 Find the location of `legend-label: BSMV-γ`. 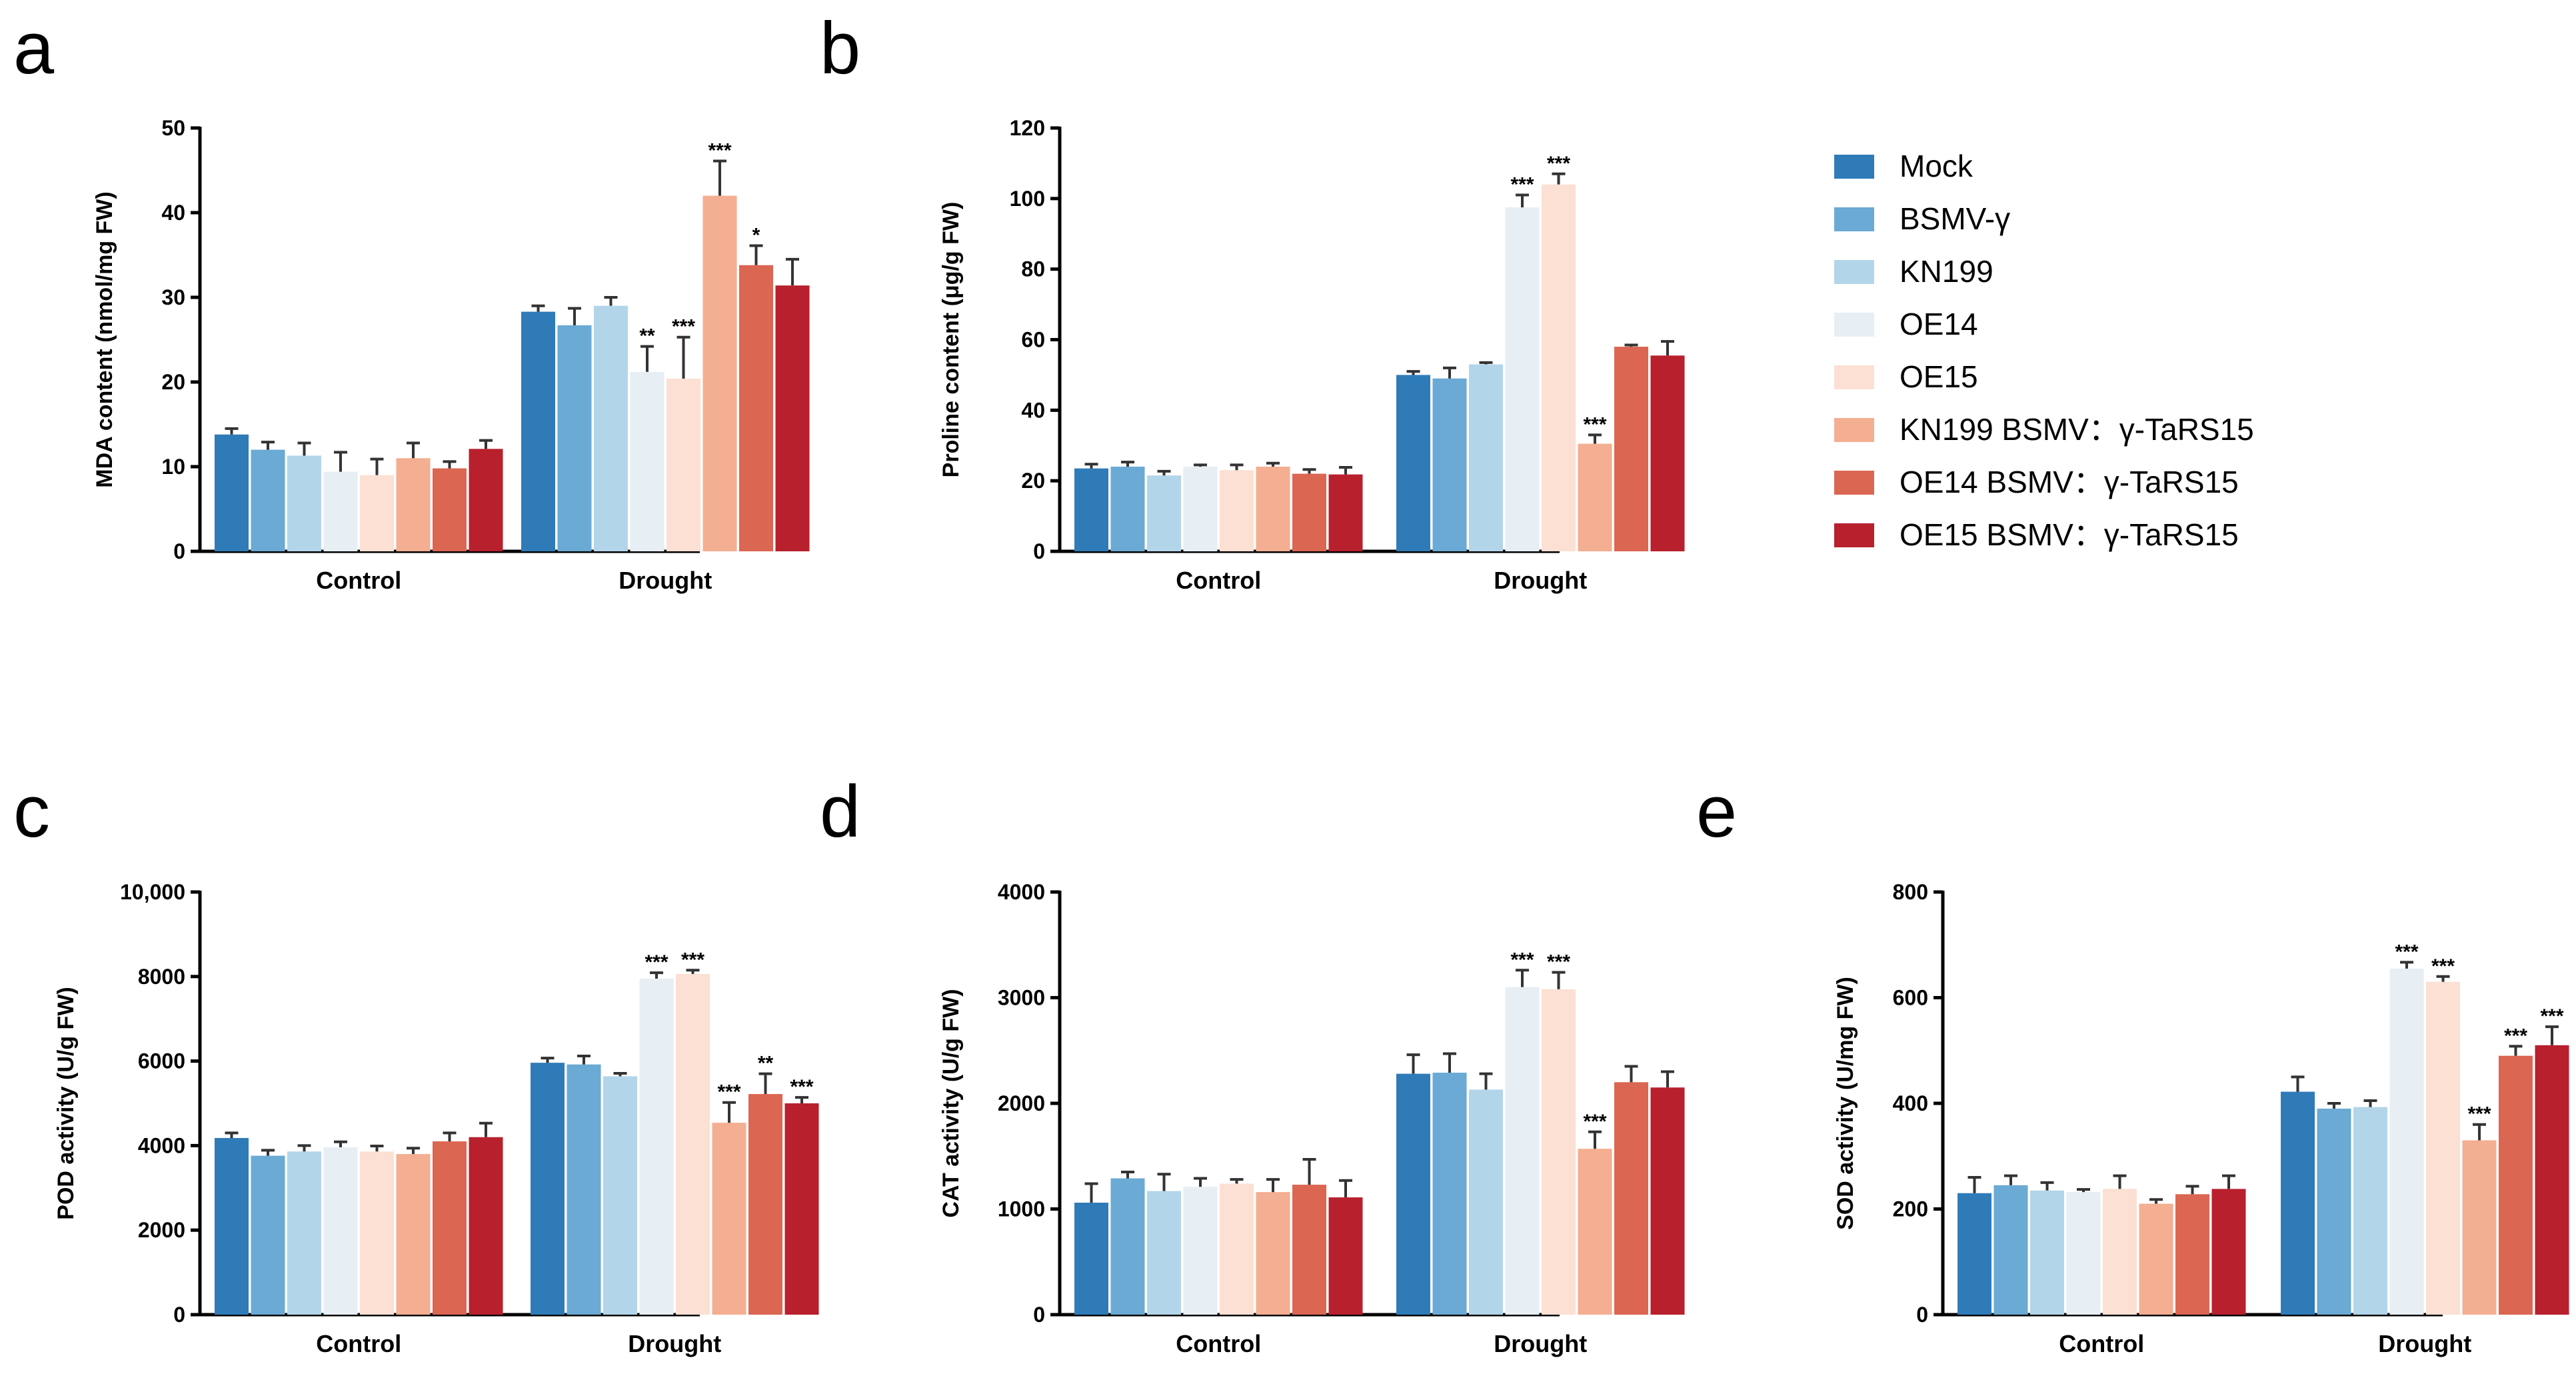

legend-label: BSMV-γ is located at coordinates (1955, 218).